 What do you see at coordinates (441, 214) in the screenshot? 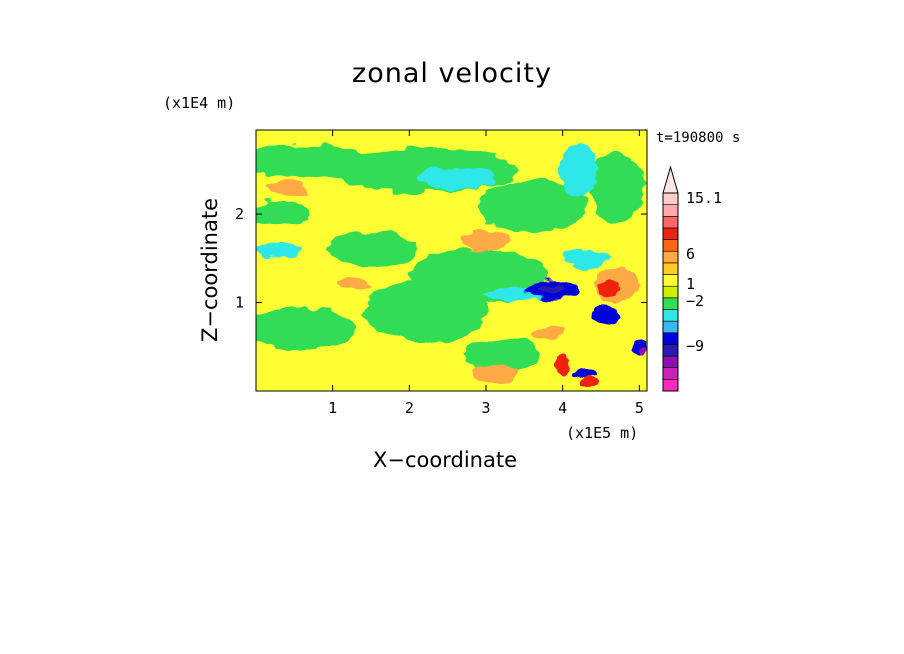
I see `y-tick: 2` at bounding box center [441, 214].